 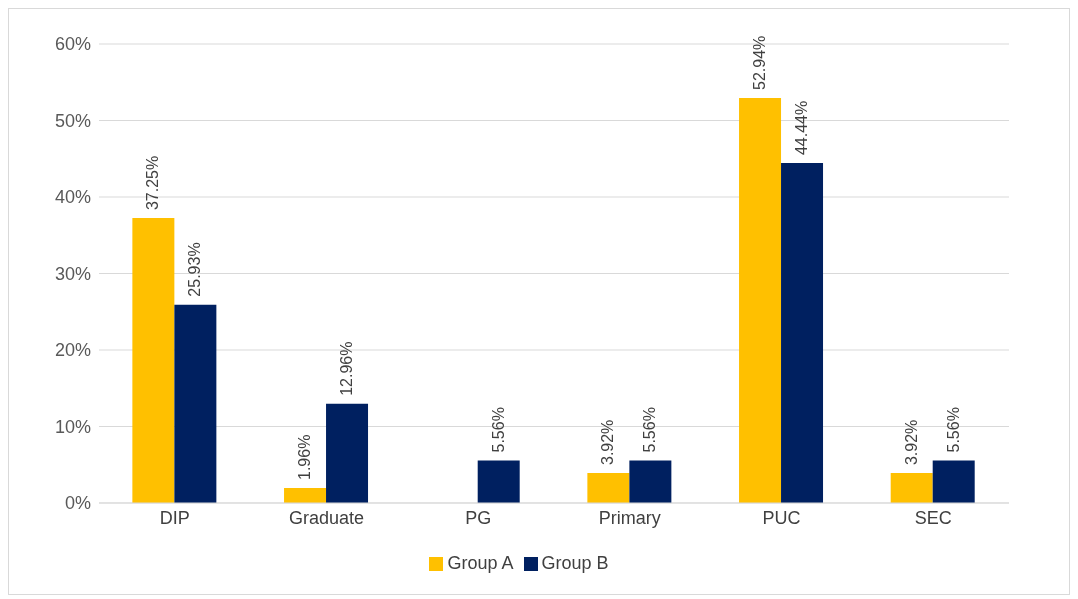 What do you see at coordinates (174, 517) in the screenshot?
I see `x-tick-label: DIP` at bounding box center [174, 517].